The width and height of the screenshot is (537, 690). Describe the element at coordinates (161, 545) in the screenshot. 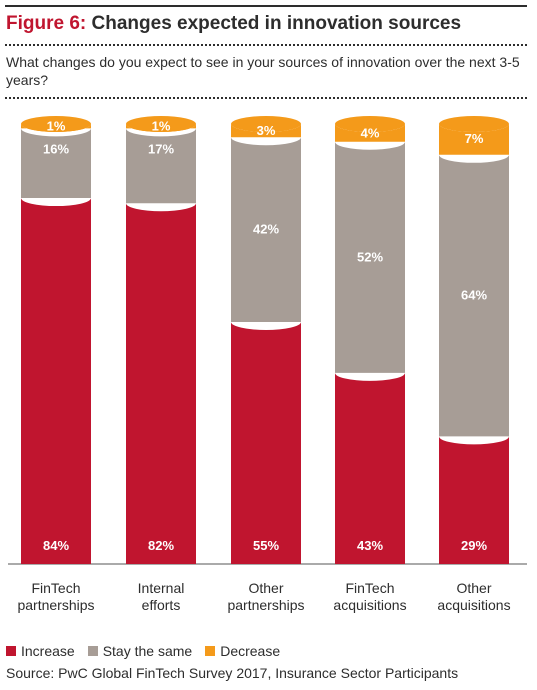

I see `data-label-increase: 82%` at that location.